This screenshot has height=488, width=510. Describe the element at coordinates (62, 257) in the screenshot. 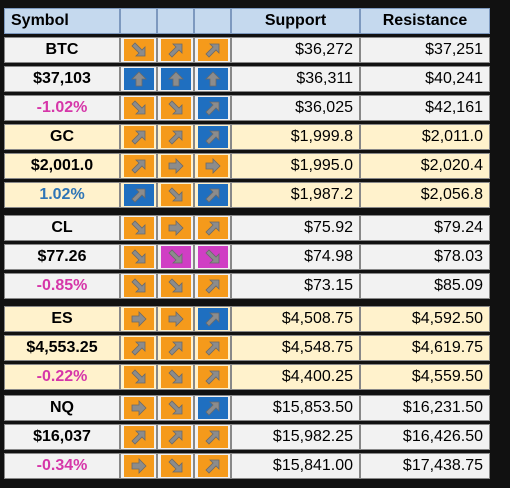

I see `price-cell: $77.26` at that location.